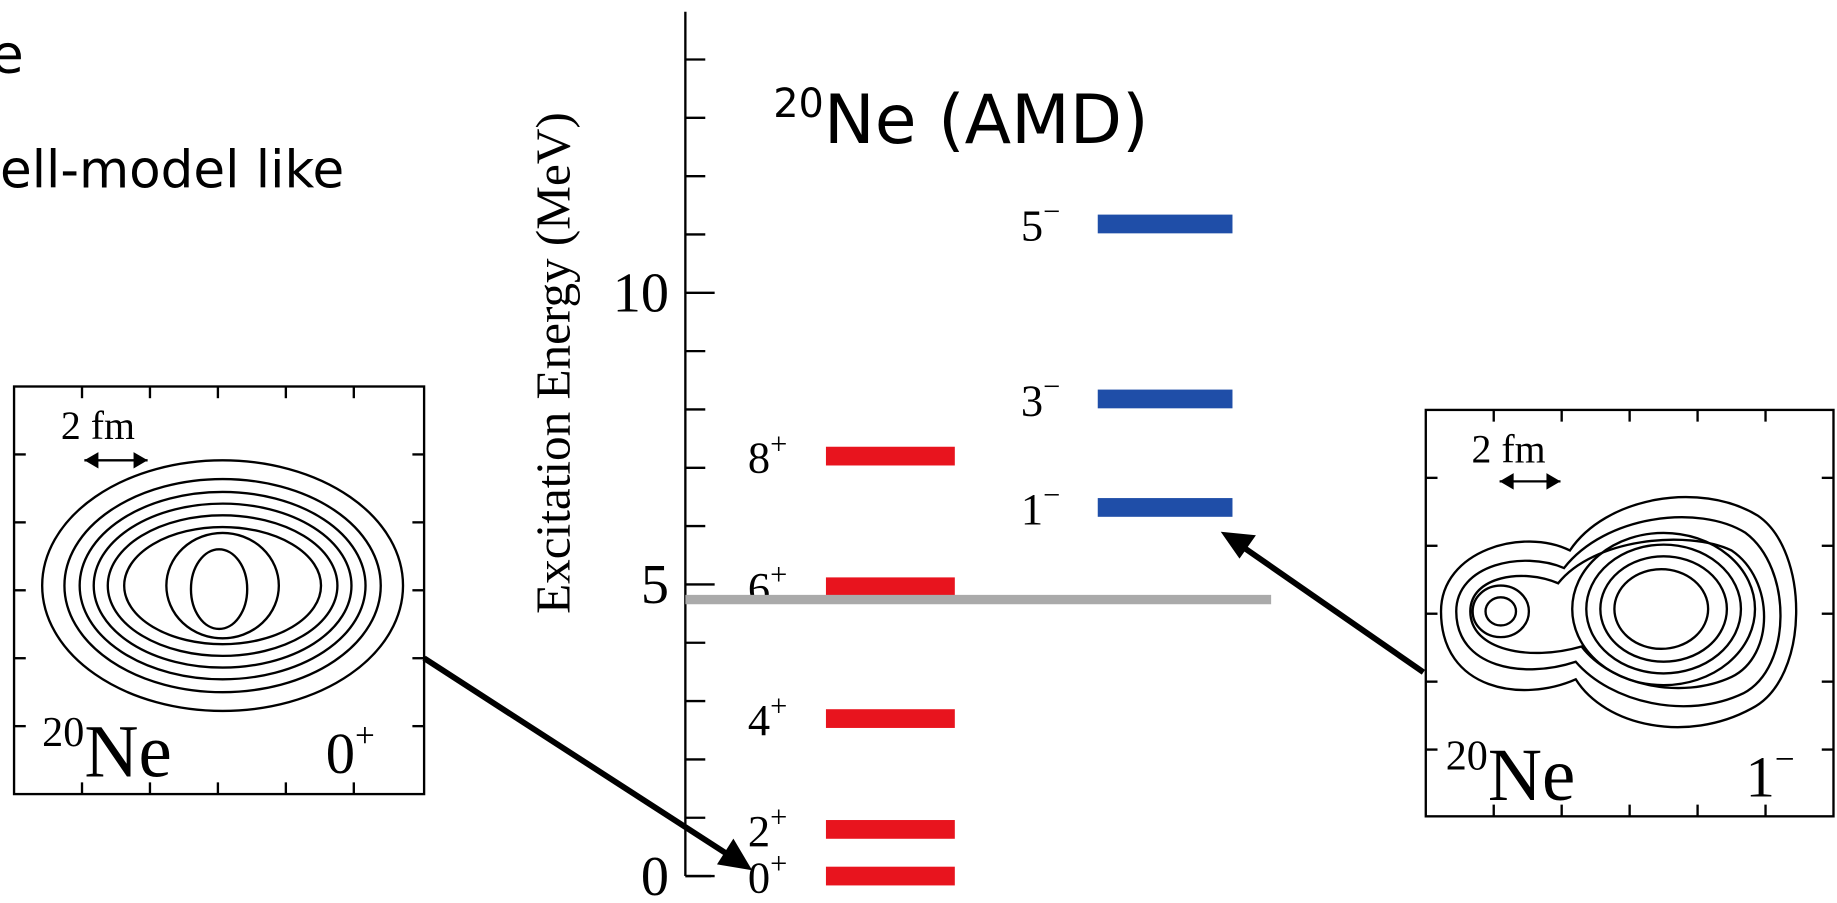  What do you see at coordinates (759, 588) in the screenshot?
I see `spin: 6` at bounding box center [759, 588].